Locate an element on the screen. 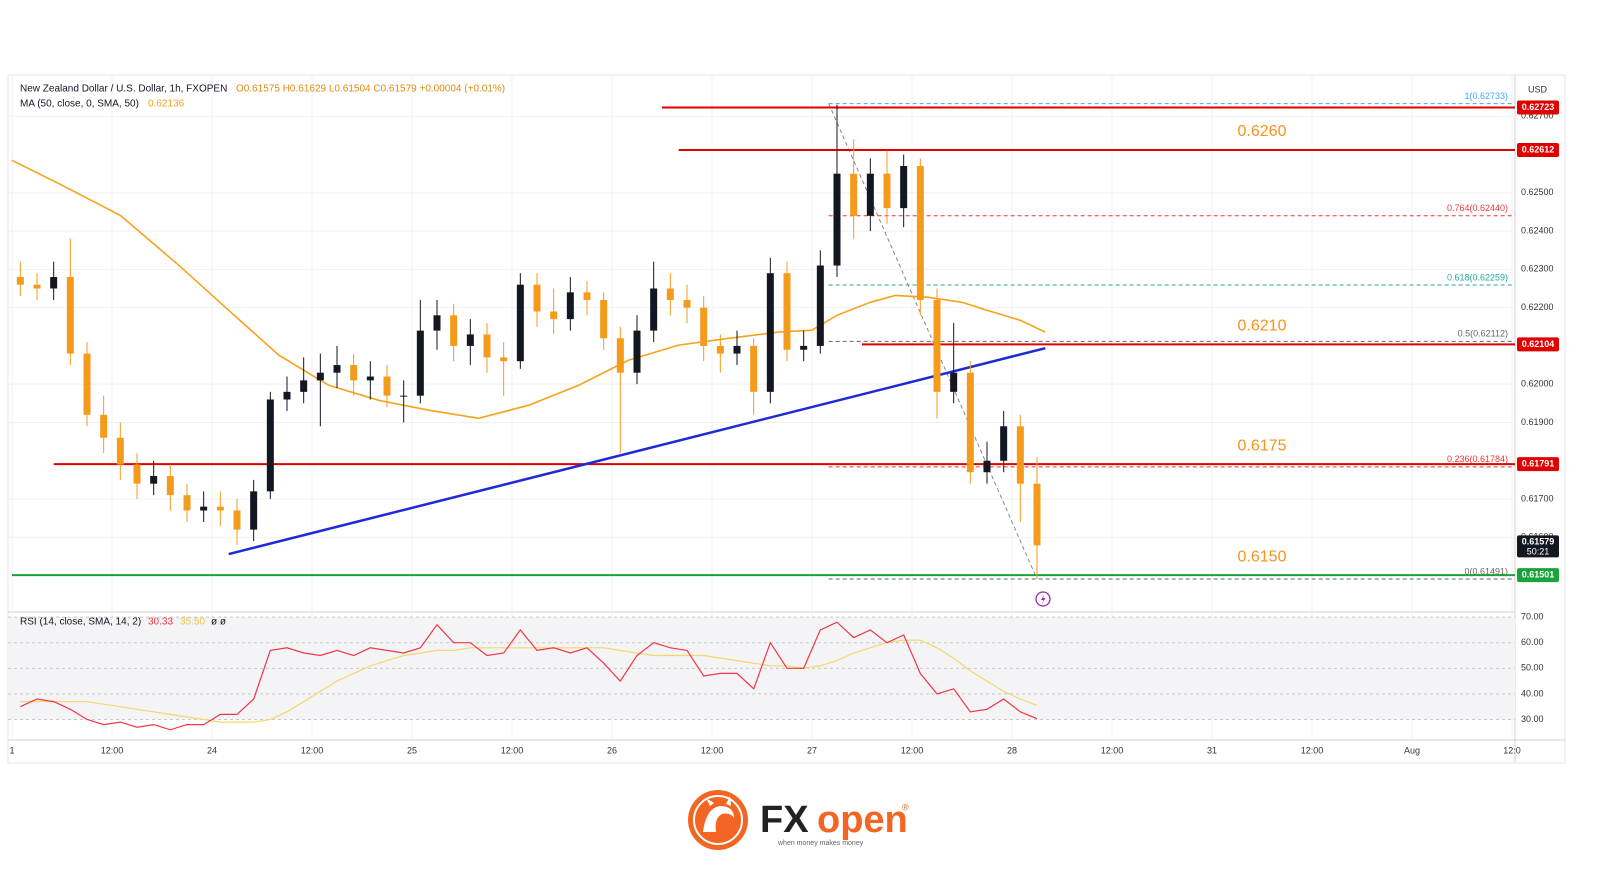 Image resolution: width=1600 pixels, height=879 pixels. price-axis-label: 0.61791 is located at coordinates (1538, 464).